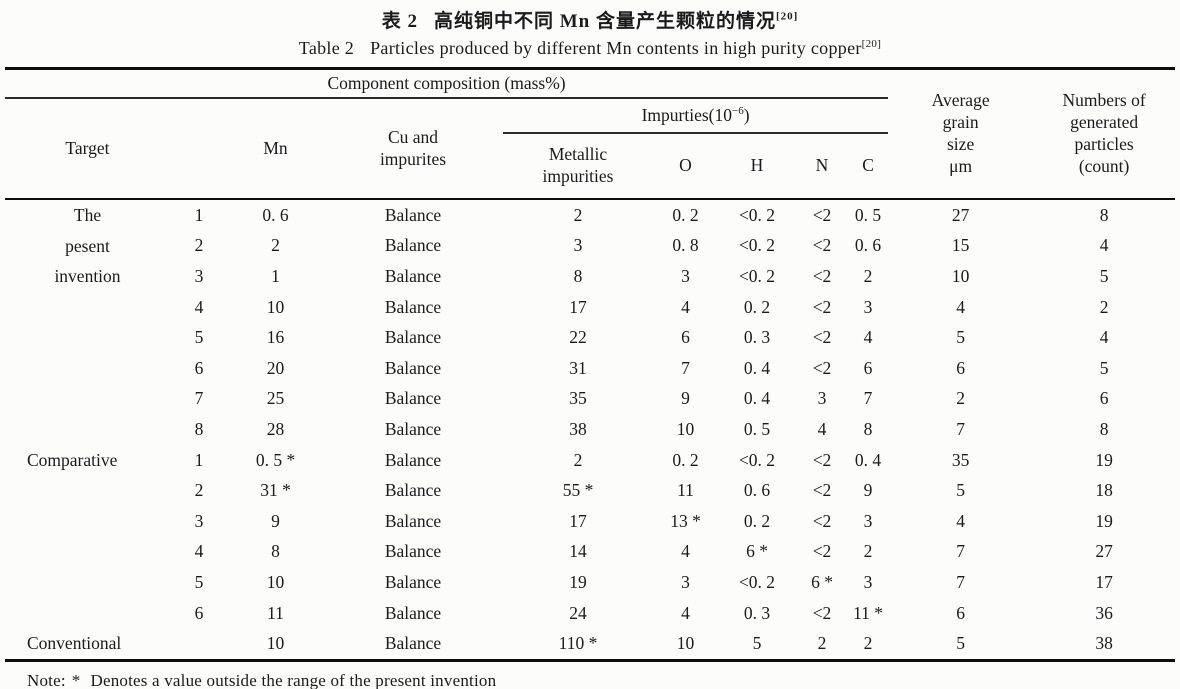 Image resolution: width=1180 pixels, height=689 pixels. What do you see at coordinates (960, 428) in the screenshot?
I see `cell-grain-size: 7` at bounding box center [960, 428].